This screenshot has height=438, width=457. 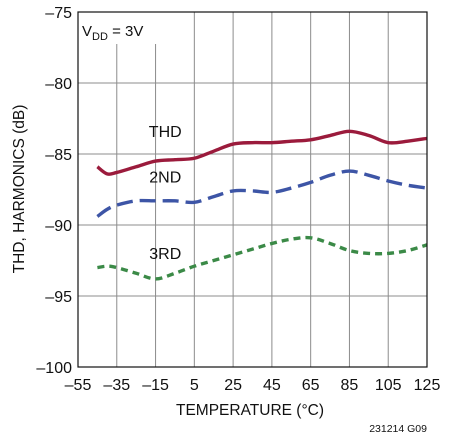 What do you see at coordinates (58, 226) in the screenshot?
I see `y-tick-label: –90` at bounding box center [58, 226].